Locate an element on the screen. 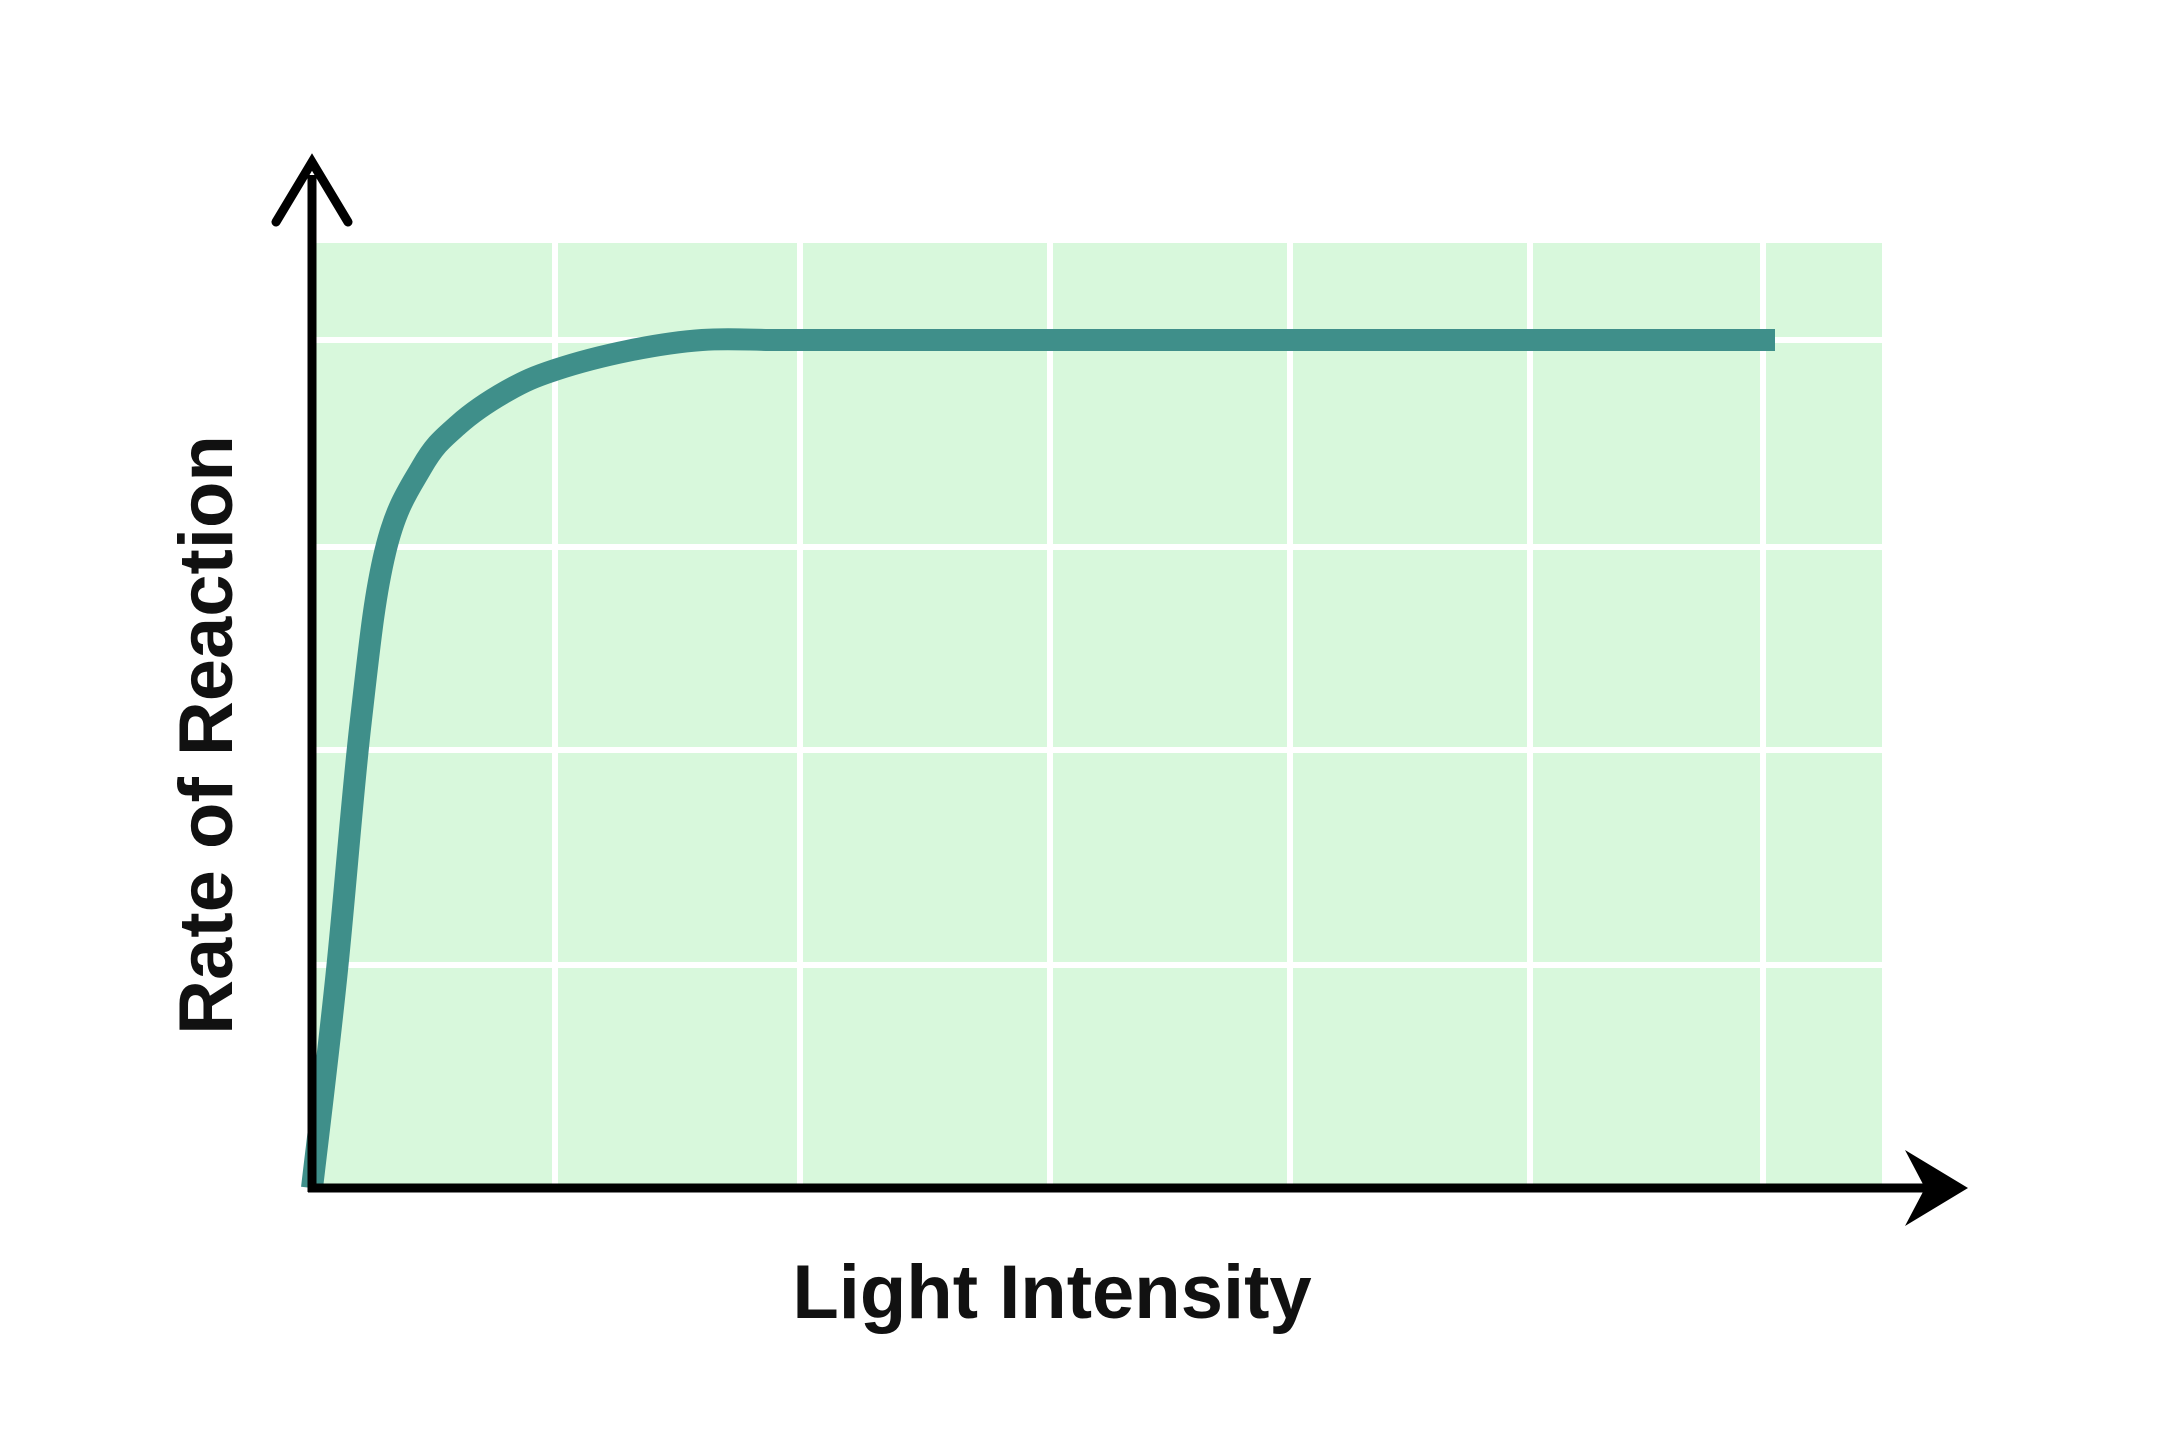 This screenshot has height=1430, width=2169. y-axis-label: Rate of Reaction is located at coordinates (206, 735).